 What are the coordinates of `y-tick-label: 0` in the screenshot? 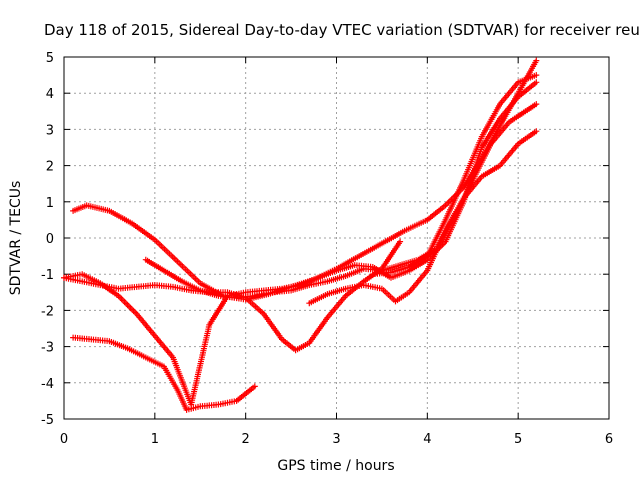 It's located at (50, 239).